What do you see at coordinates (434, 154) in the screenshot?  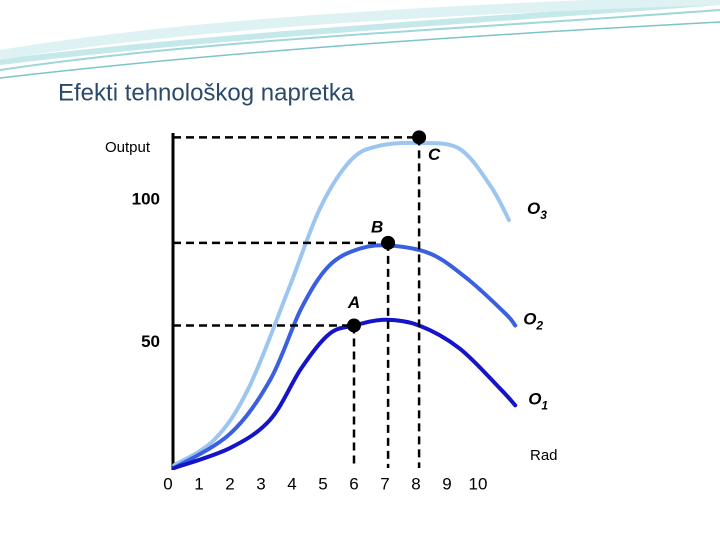 I see `point-label: C` at bounding box center [434, 154].